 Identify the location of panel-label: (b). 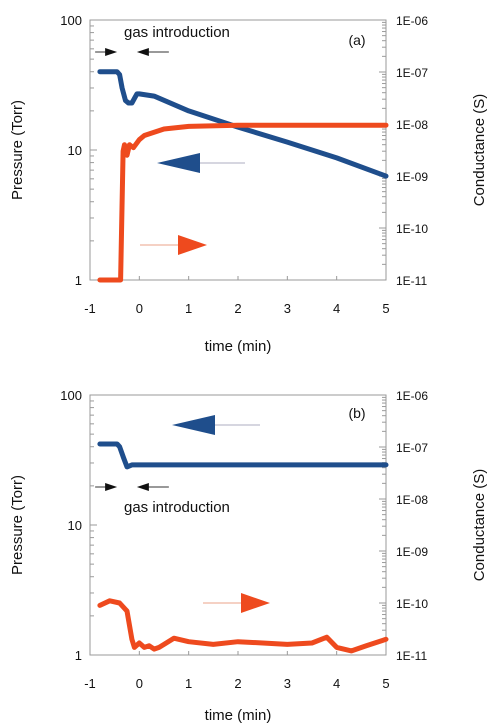
(356, 413).